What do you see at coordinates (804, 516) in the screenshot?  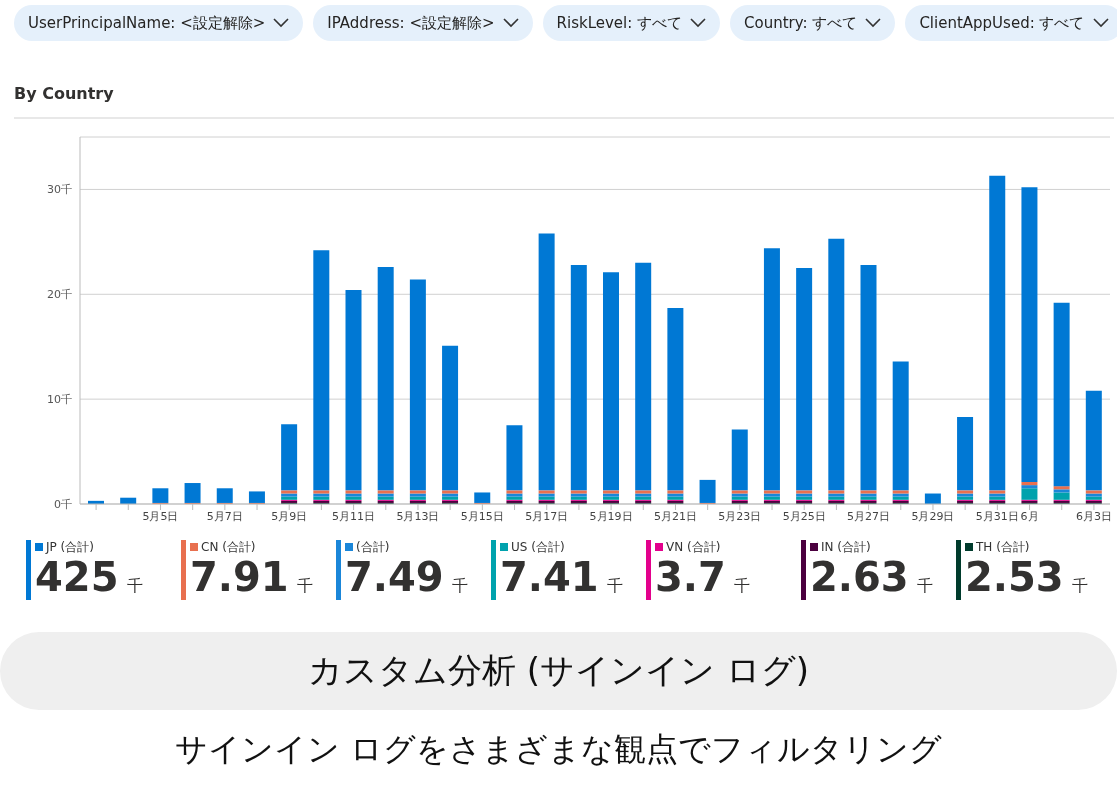 I see `x-tick-label: 5月25日` at bounding box center [804, 516].